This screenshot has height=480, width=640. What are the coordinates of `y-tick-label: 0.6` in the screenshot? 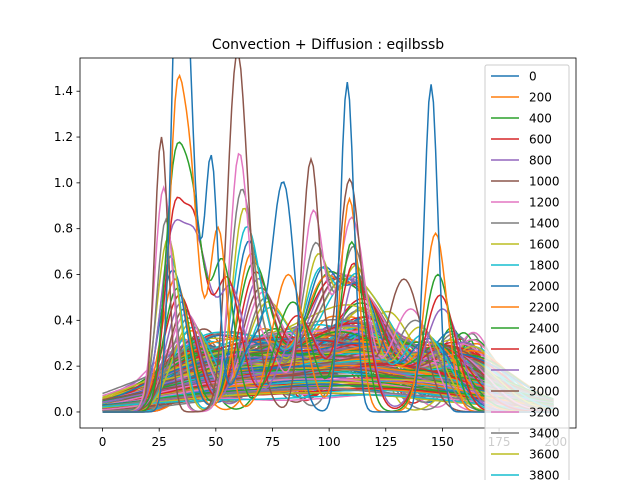 It's located at (63, 275).